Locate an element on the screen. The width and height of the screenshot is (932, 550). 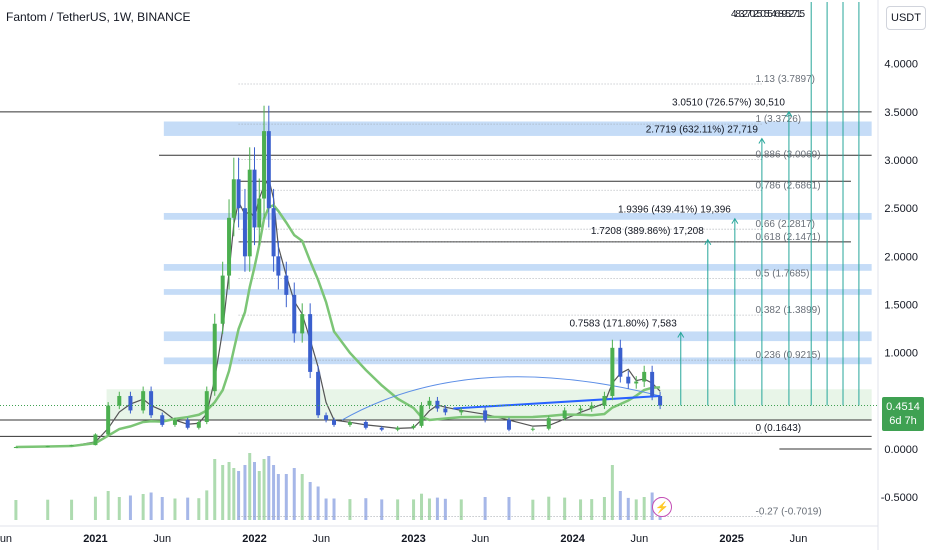
fib-level-label: -0.27 (-0.7019) is located at coordinates (789, 512).